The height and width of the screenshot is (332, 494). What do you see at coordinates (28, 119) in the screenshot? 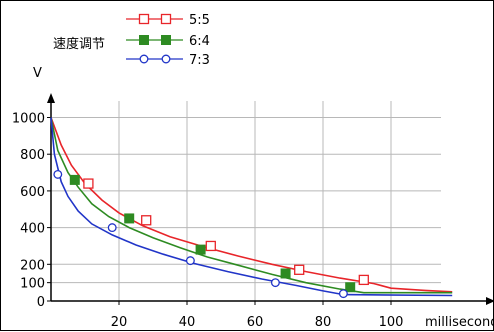
I see `y-tick-label: 1000` at bounding box center [28, 119].